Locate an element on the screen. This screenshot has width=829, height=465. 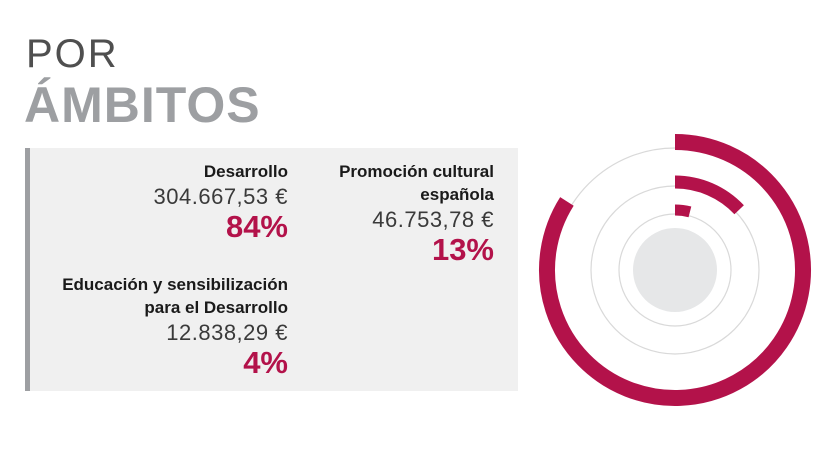
title-line-2: ÁMBITOS is located at coordinates (142, 105).